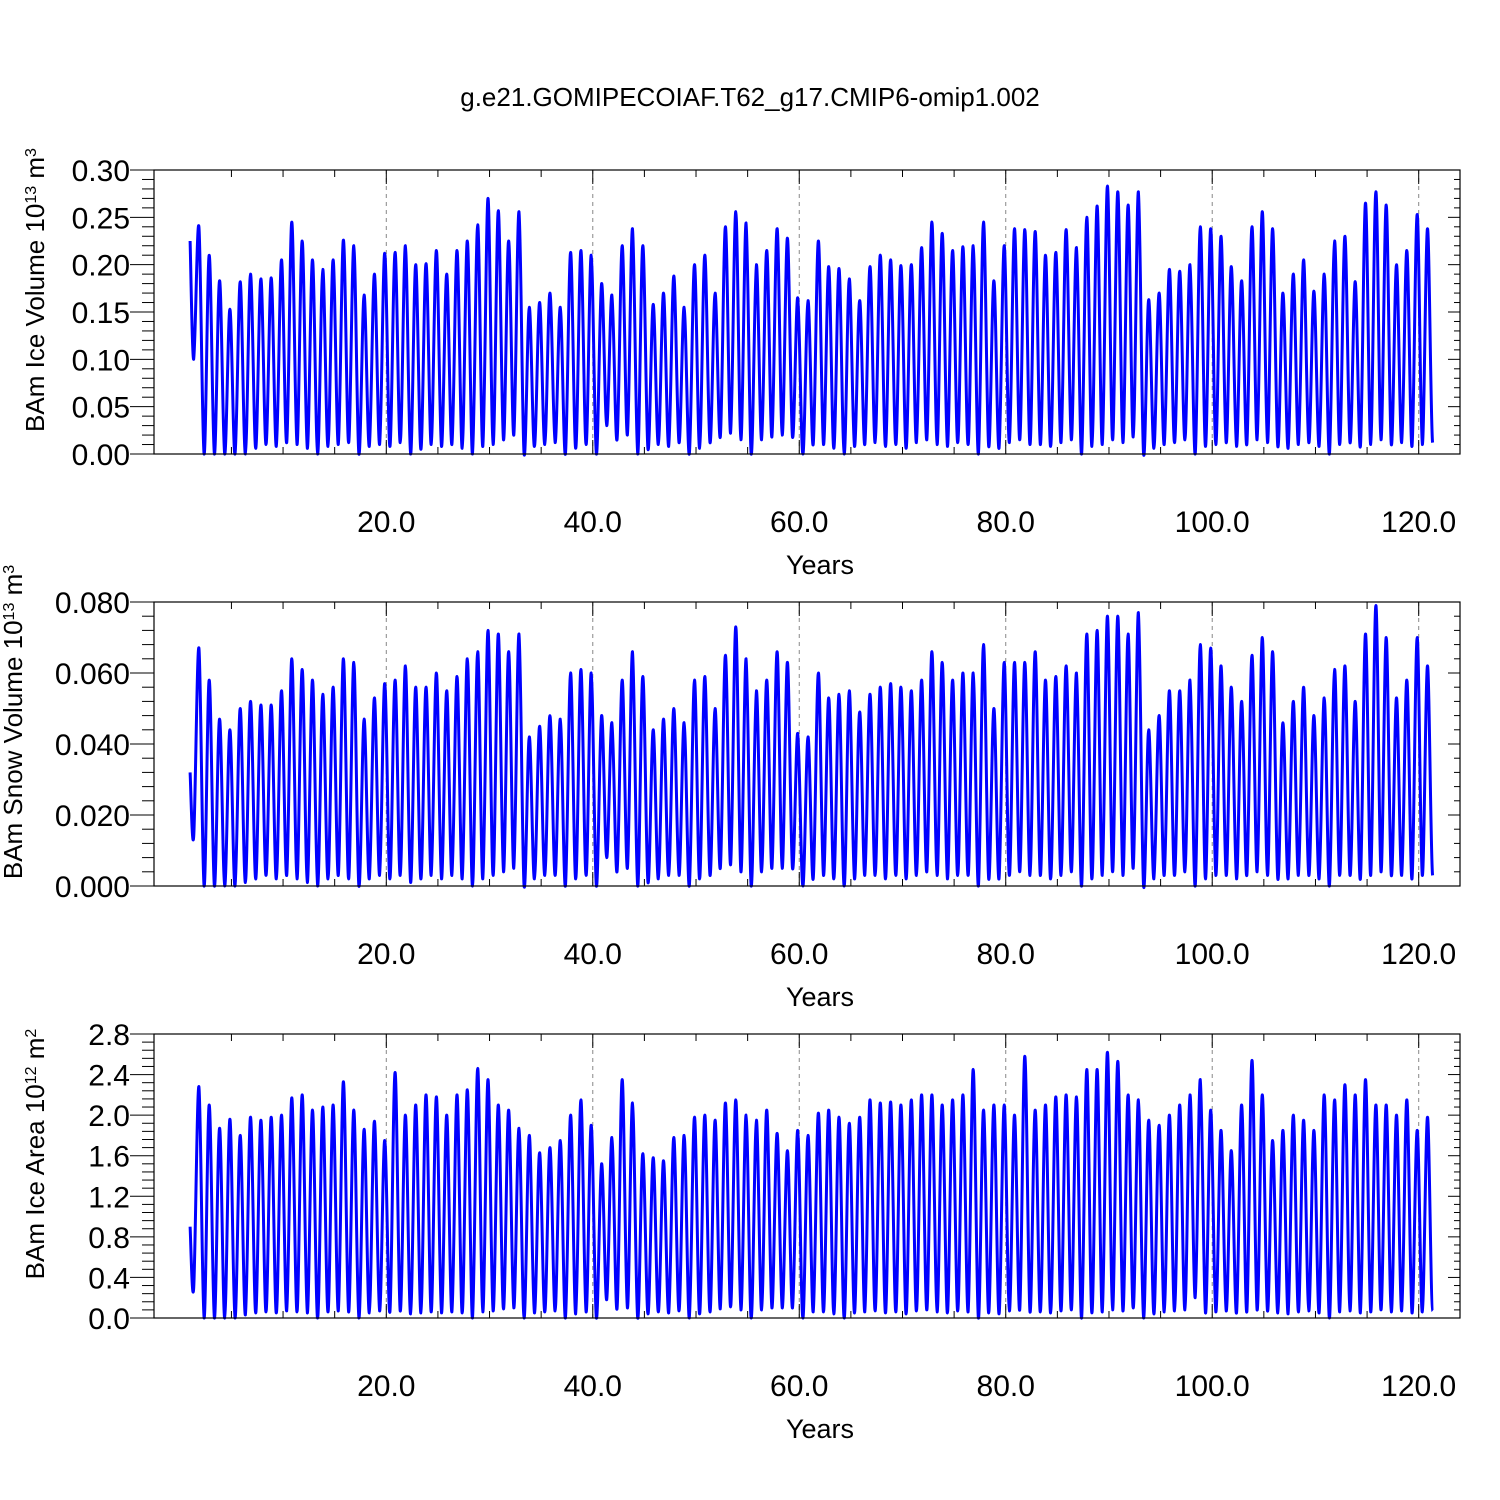 The height and width of the screenshot is (1500, 1500). I want to click on y-tick-label: 0.00, so click(101, 455).